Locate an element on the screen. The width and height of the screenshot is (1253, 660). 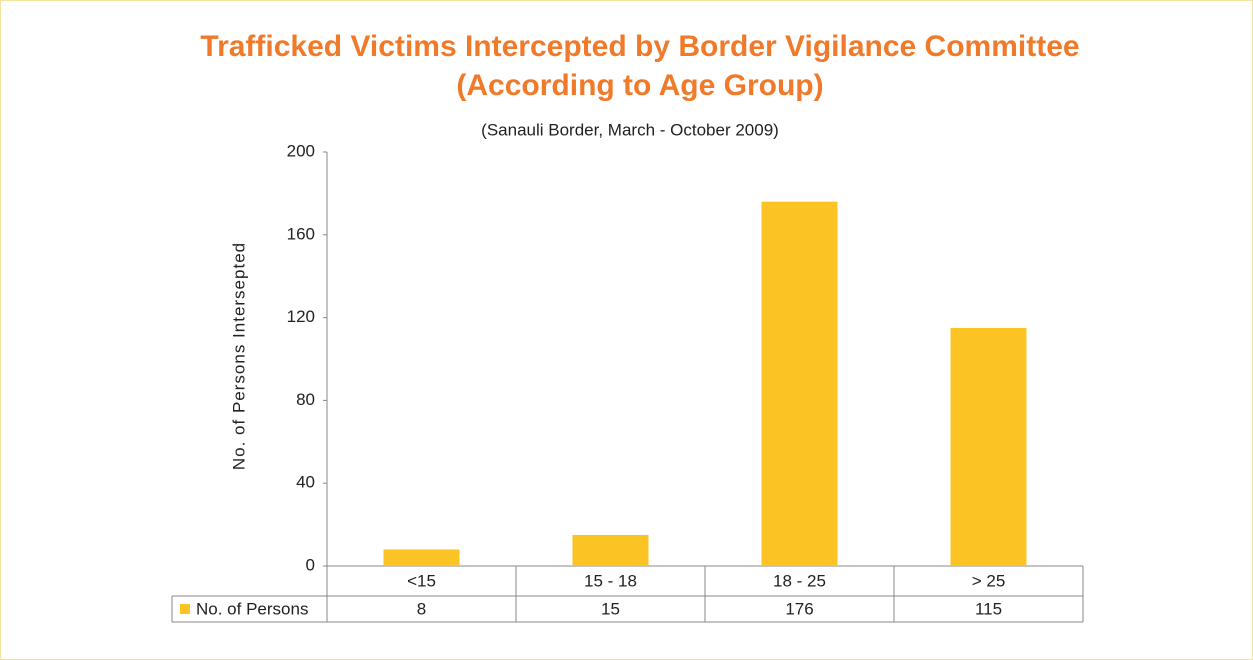
y-tick-label: 0 is located at coordinates (310, 564).